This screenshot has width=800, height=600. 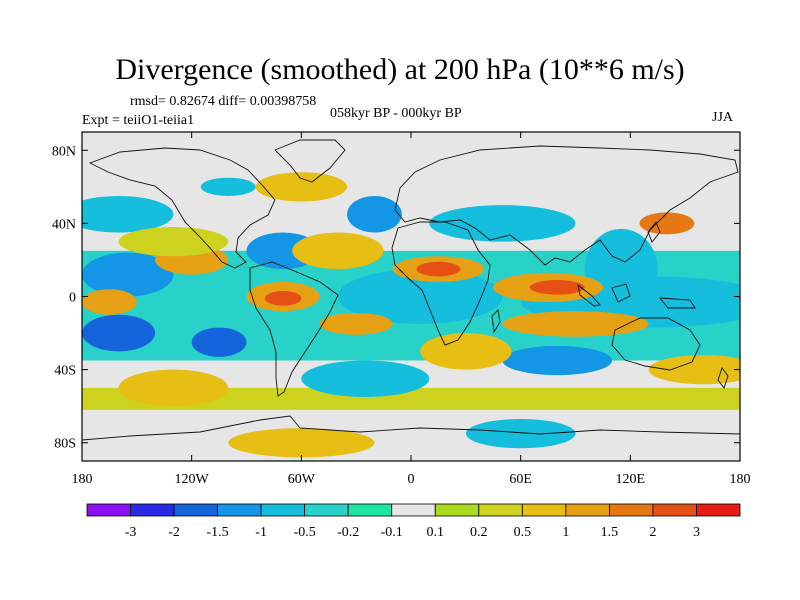 What do you see at coordinates (261, 532) in the screenshot?
I see `colorbar-label: -1` at bounding box center [261, 532].